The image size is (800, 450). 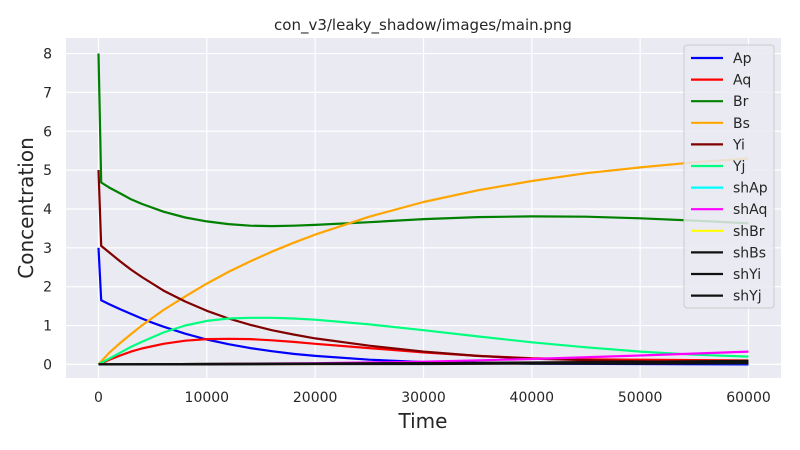 I want to click on y-tick-label: 1, so click(x=47, y=327).